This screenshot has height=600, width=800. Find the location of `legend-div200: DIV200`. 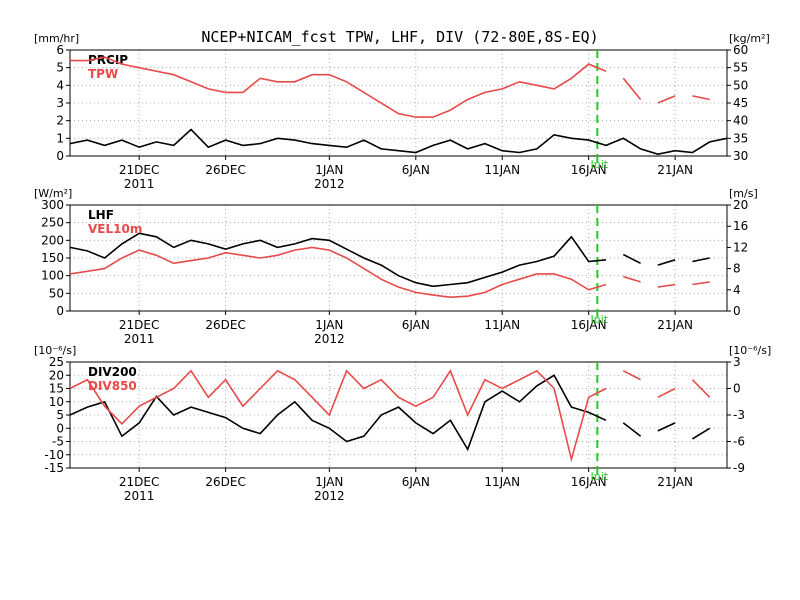

legend-div200: DIV200 is located at coordinates (112, 372).